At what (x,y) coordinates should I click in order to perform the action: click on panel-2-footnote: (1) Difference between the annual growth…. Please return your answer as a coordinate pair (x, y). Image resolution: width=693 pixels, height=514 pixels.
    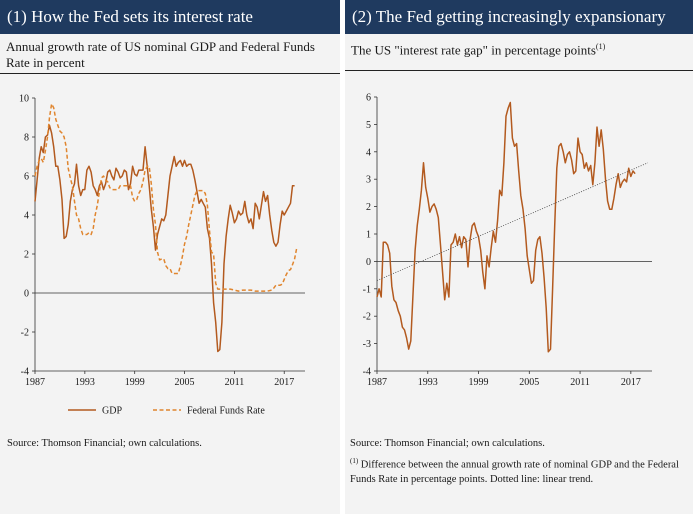
    Looking at the image, I should click on (519, 471).